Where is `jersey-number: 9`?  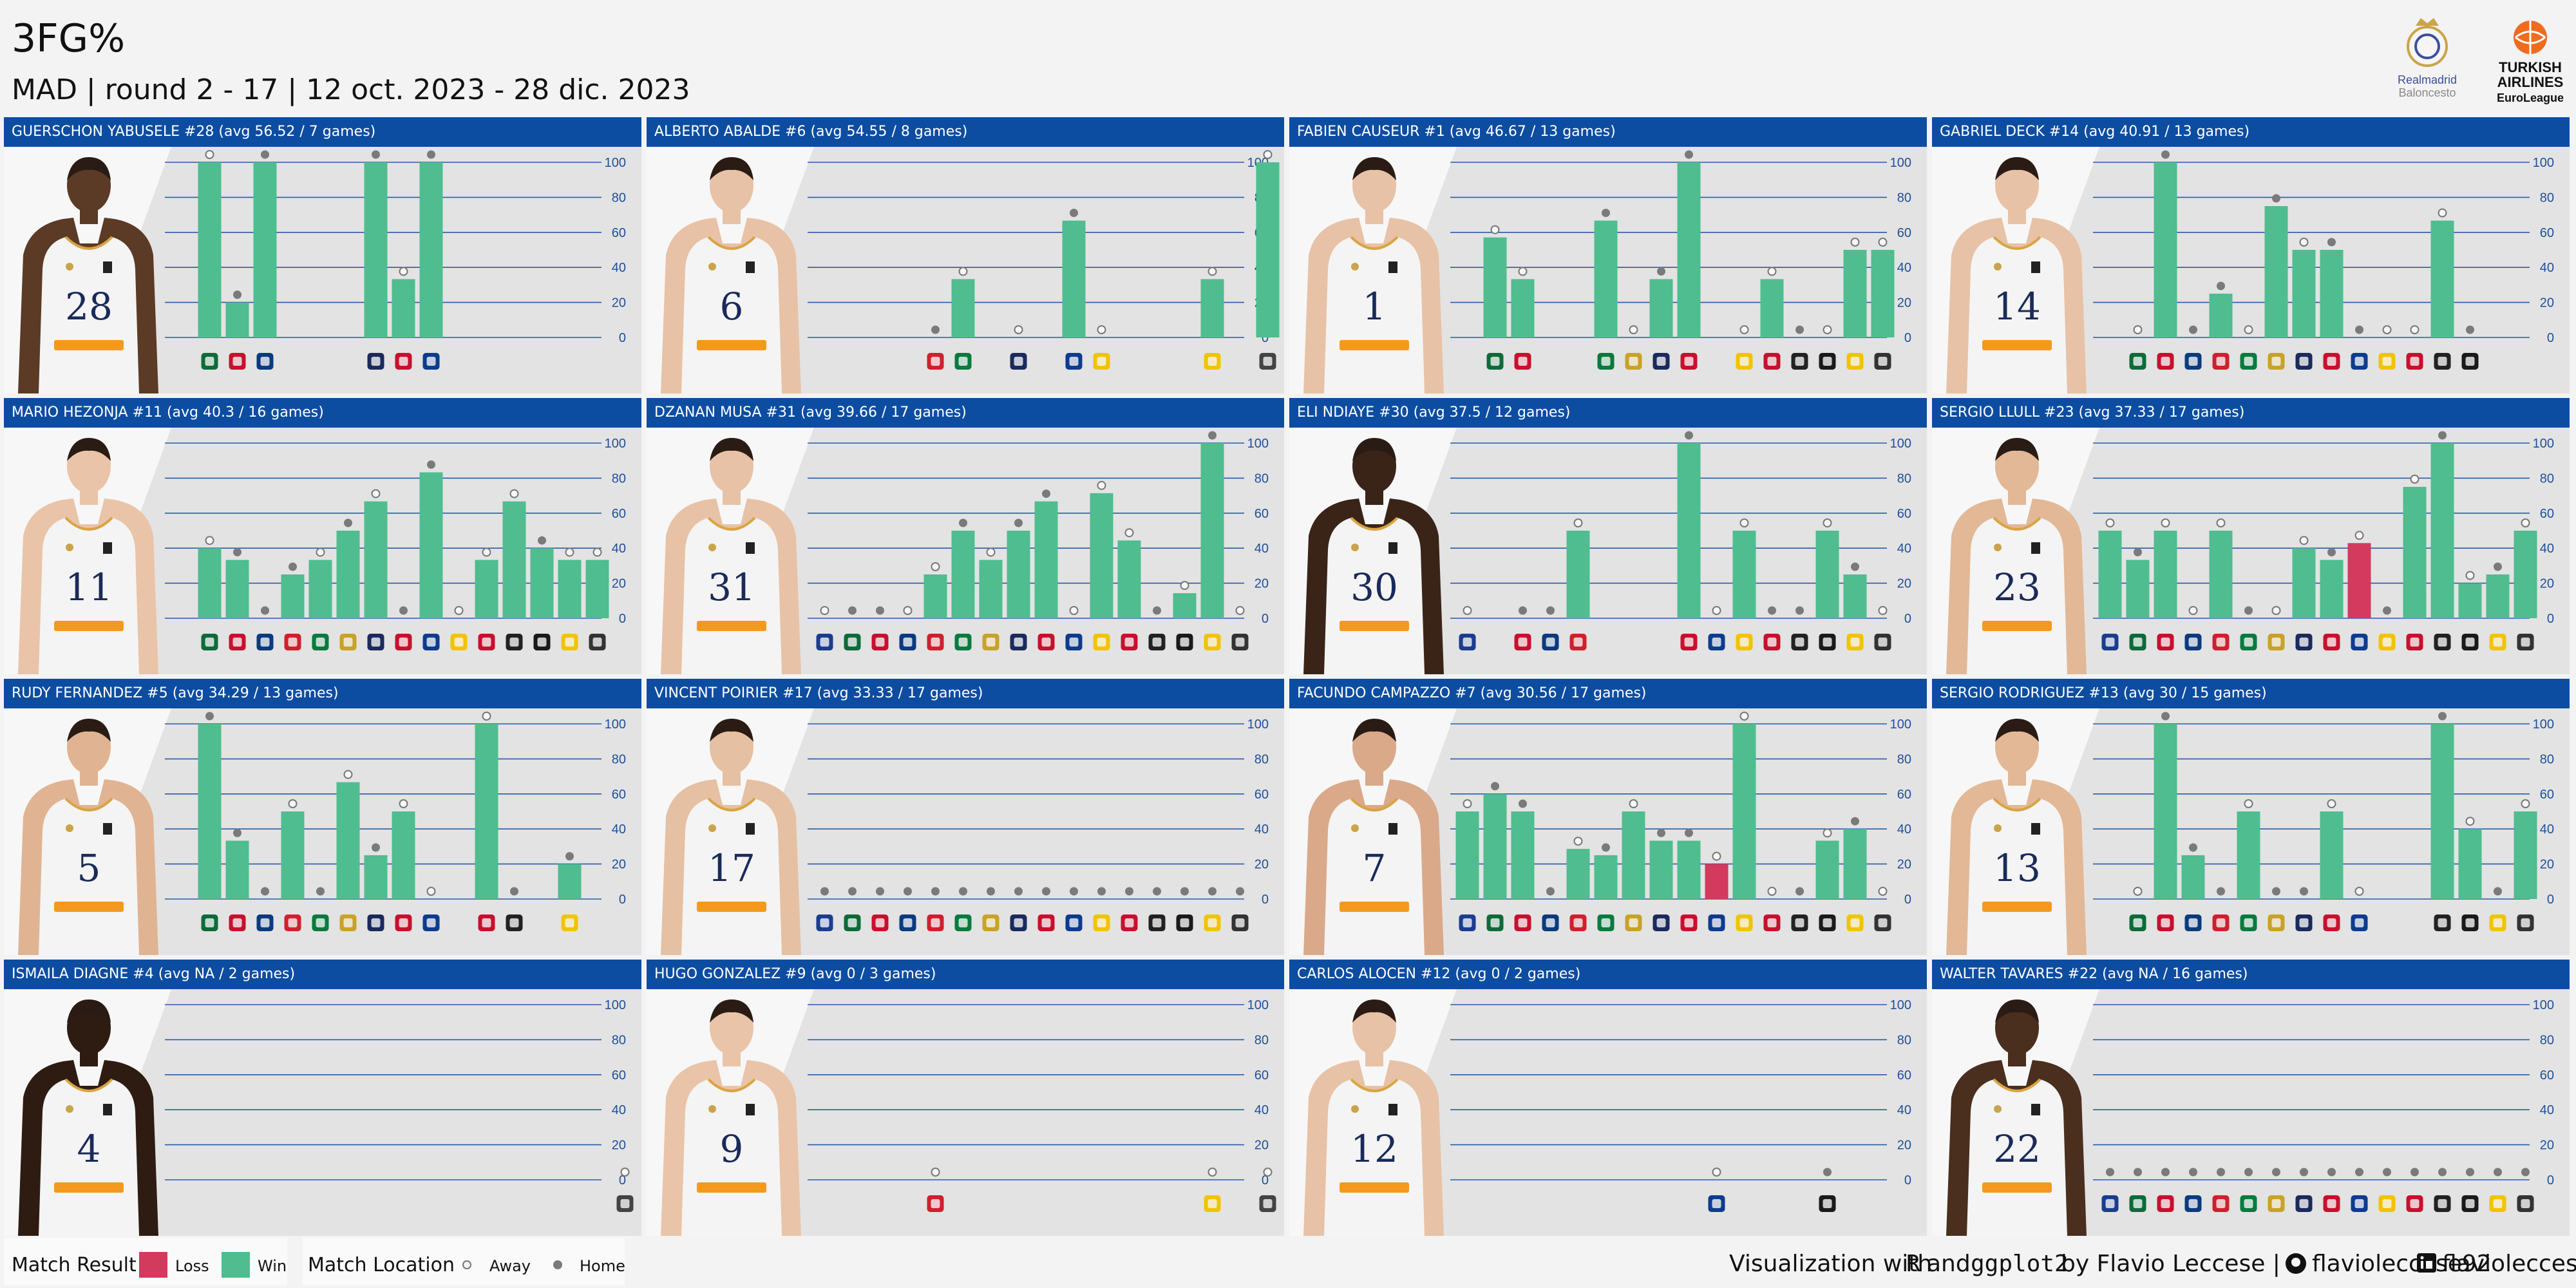
jersey-number: 9 is located at coordinates (732, 1149).